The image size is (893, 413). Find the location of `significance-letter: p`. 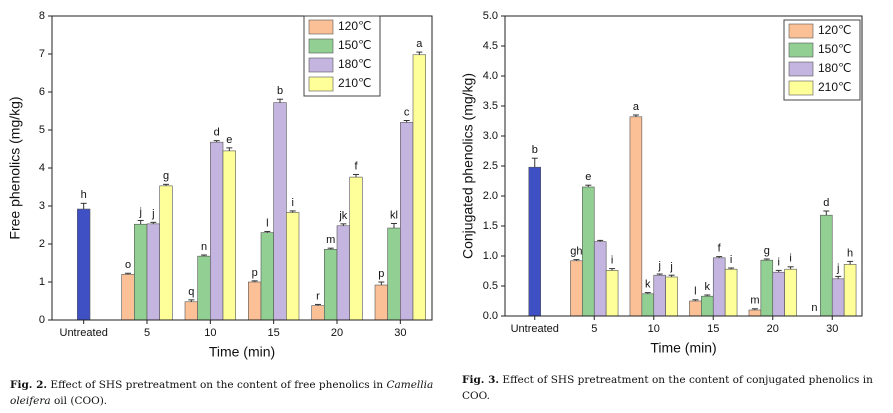

significance-letter: p is located at coordinates (381, 274).